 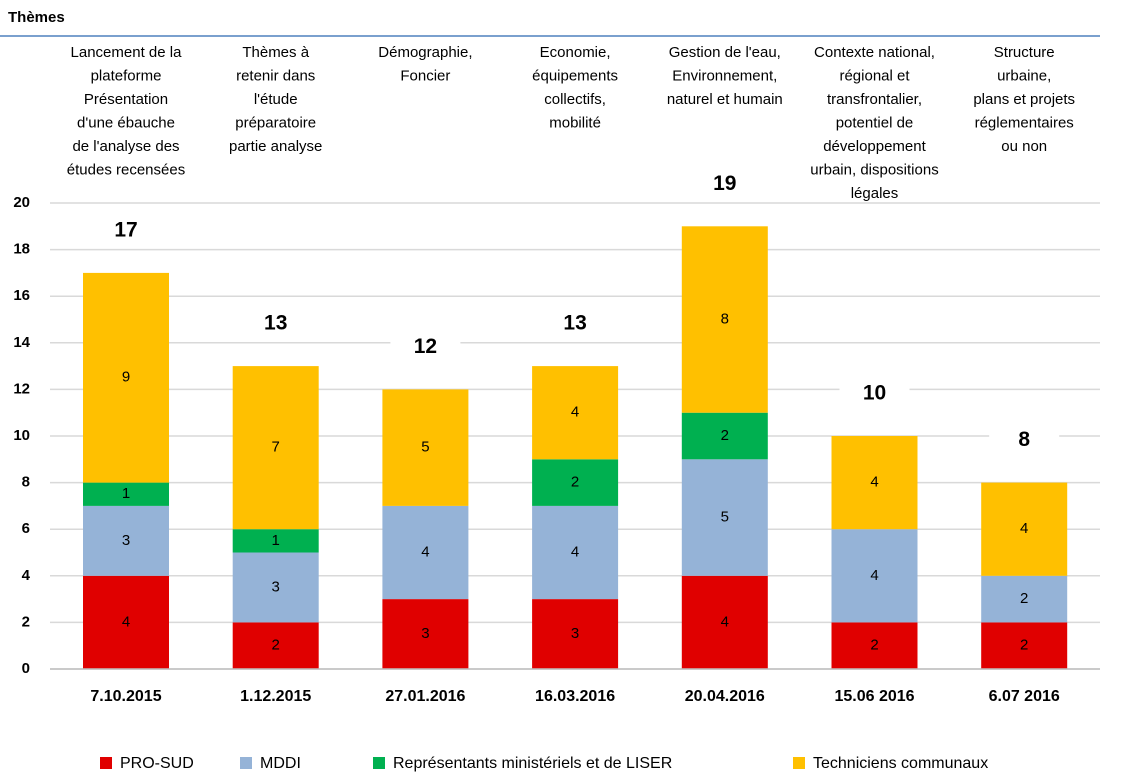 What do you see at coordinates (575, 52) in the screenshot?
I see `theme-line: Economie,` at bounding box center [575, 52].